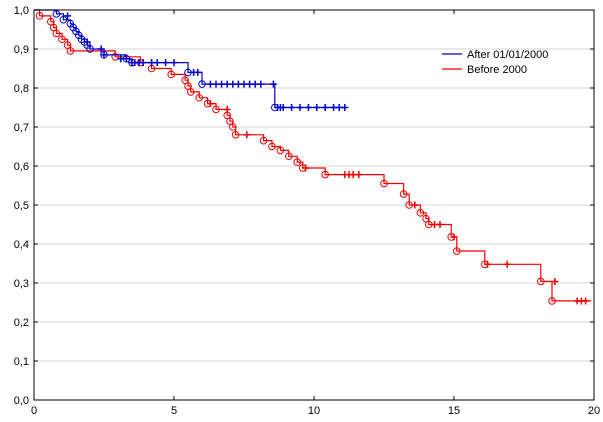 The image size is (603, 422). I want to click on x-tick-label: 10, so click(314, 411).